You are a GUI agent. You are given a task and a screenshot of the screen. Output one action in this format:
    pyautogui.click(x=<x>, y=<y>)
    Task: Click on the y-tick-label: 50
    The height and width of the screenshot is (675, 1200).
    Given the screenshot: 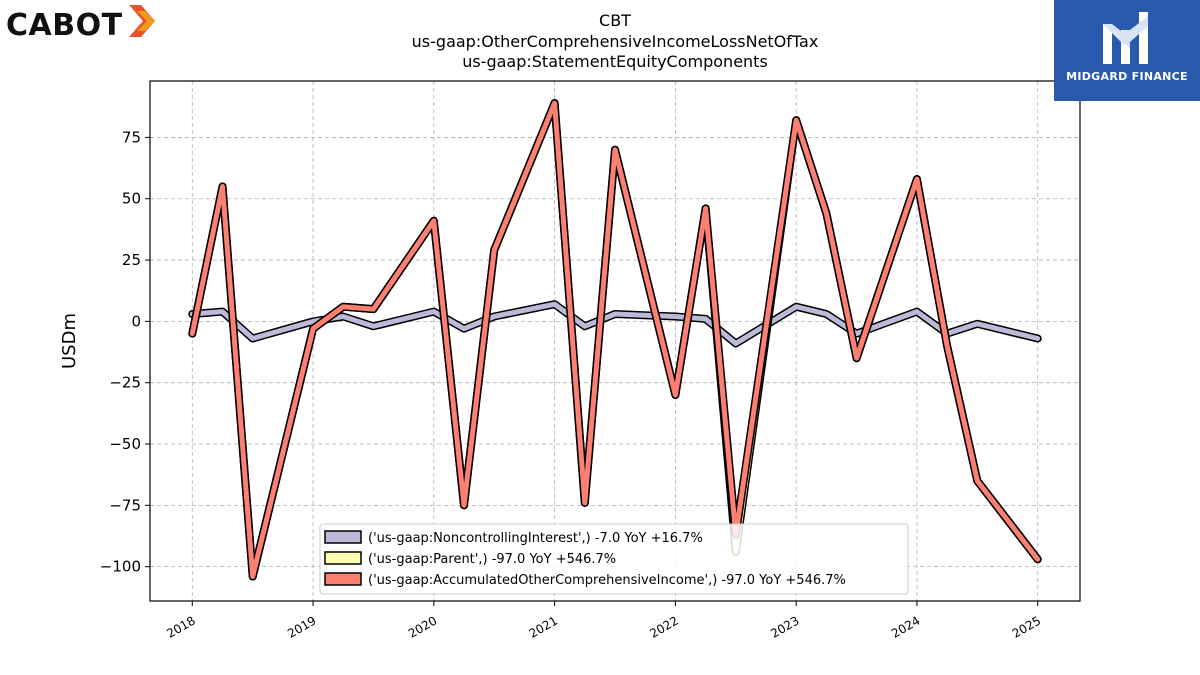 What is the action you would take?
    pyautogui.click(x=131, y=199)
    